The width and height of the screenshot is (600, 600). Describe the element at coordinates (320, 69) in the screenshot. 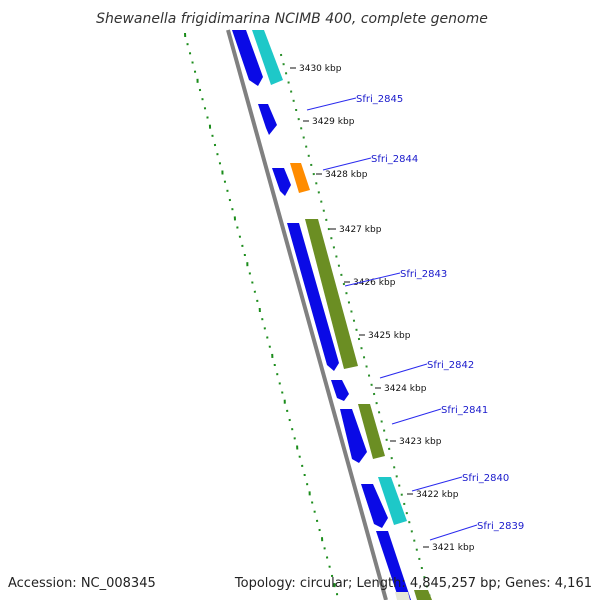

I see `kbp-tick-label: 3430 kbp` at that location.